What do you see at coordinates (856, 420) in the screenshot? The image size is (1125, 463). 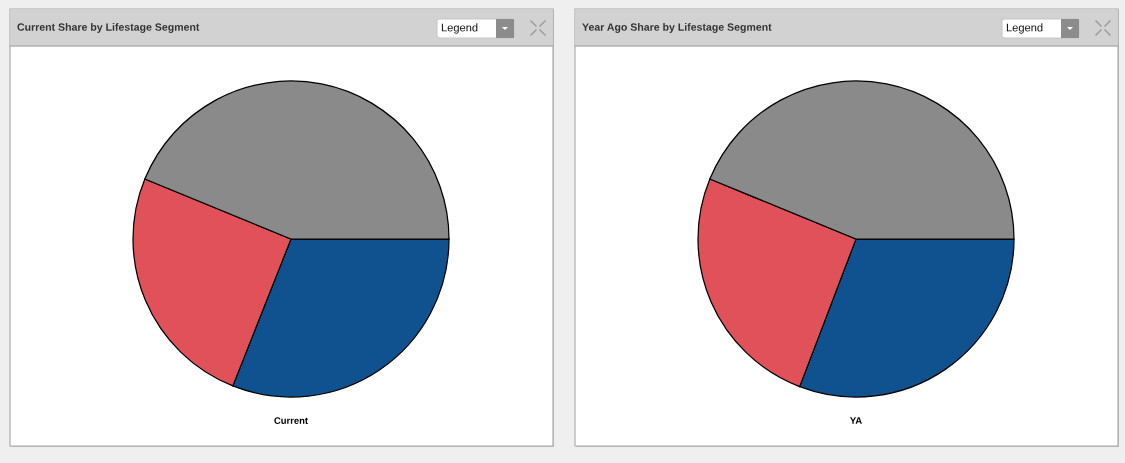 I see `text: YA` at bounding box center [856, 420].